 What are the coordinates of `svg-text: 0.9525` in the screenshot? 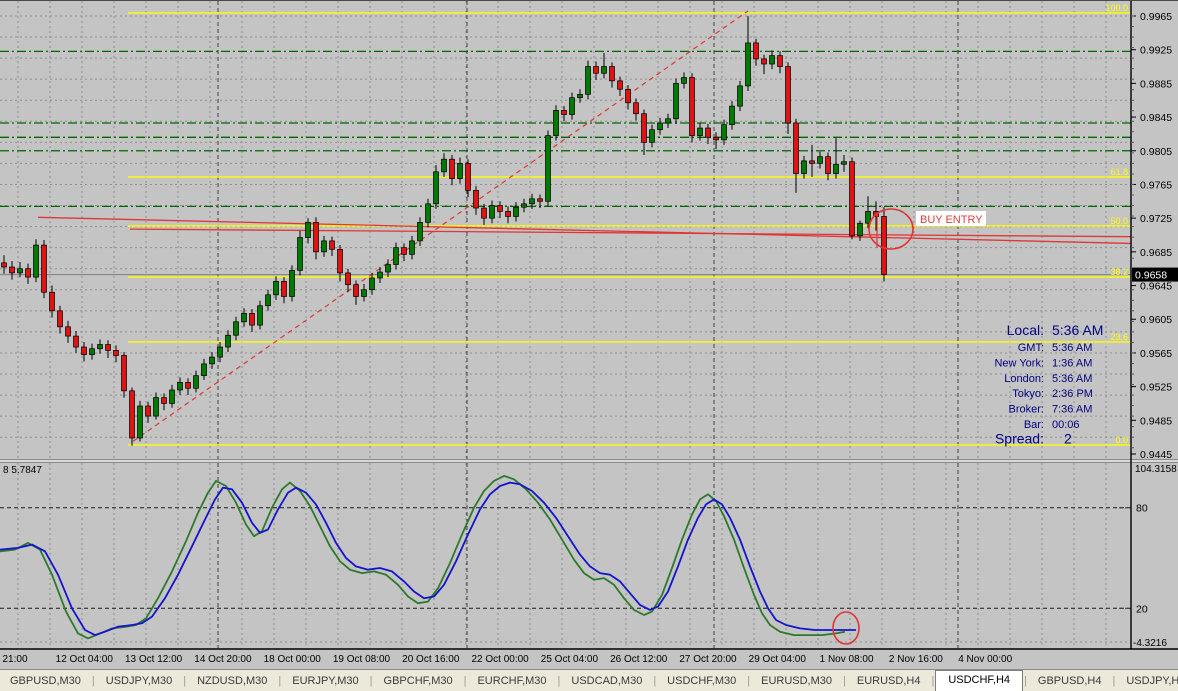 It's located at (1156, 388).